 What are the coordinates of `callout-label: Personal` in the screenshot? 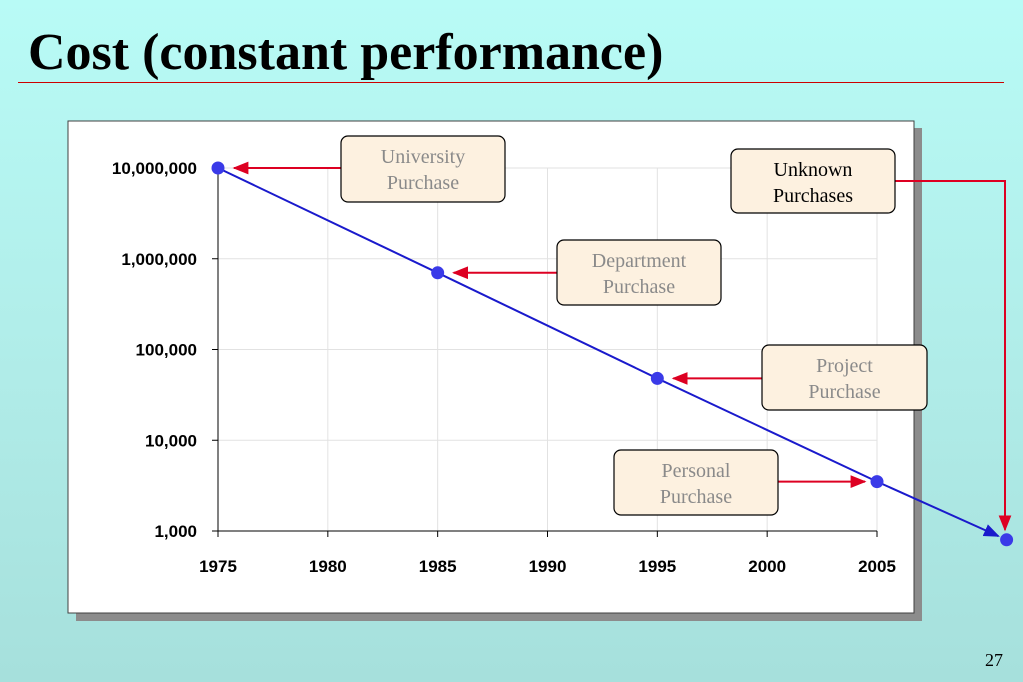 It's located at (696, 471).